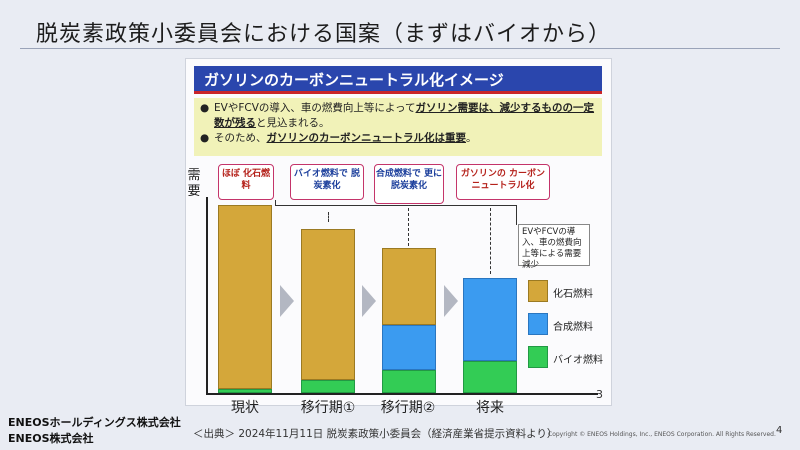 The image size is (800, 450). What do you see at coordinates (402, 394) in the screenshot?
I see `x-axis-line` at bounding box center [402, 394].